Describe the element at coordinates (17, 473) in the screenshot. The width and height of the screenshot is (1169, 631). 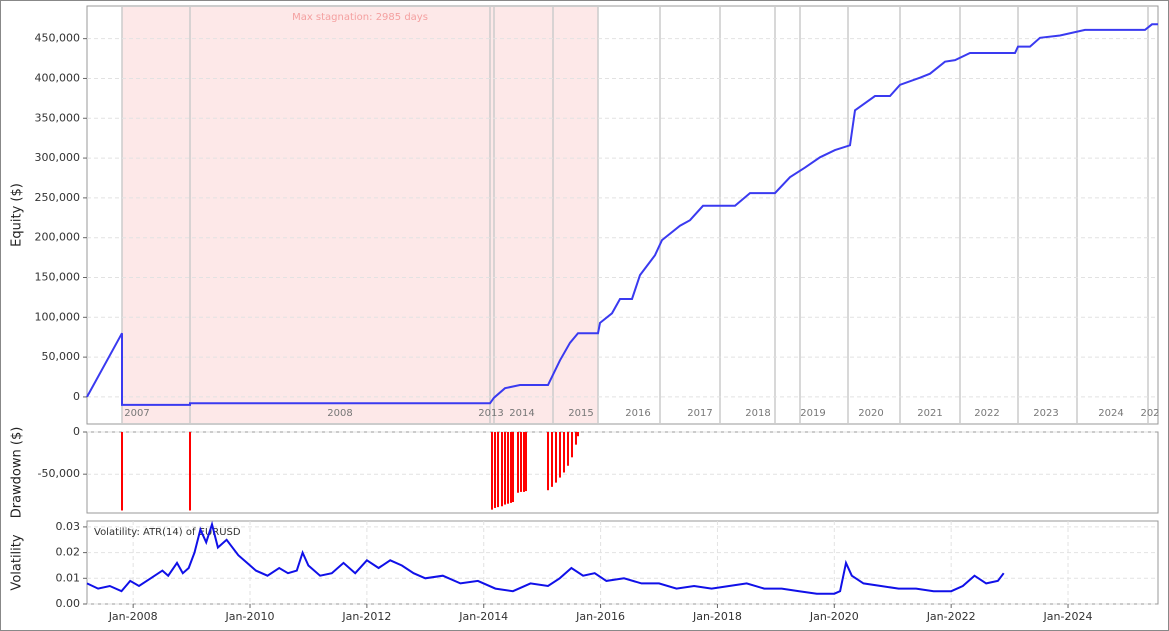
I see `y-axis-label: Drawdown ($)` at that location.